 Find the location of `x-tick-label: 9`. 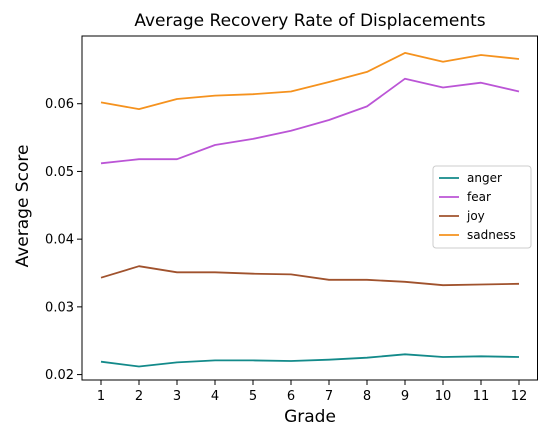

x-tick-label: 9 is located at coordinates (405, 396).